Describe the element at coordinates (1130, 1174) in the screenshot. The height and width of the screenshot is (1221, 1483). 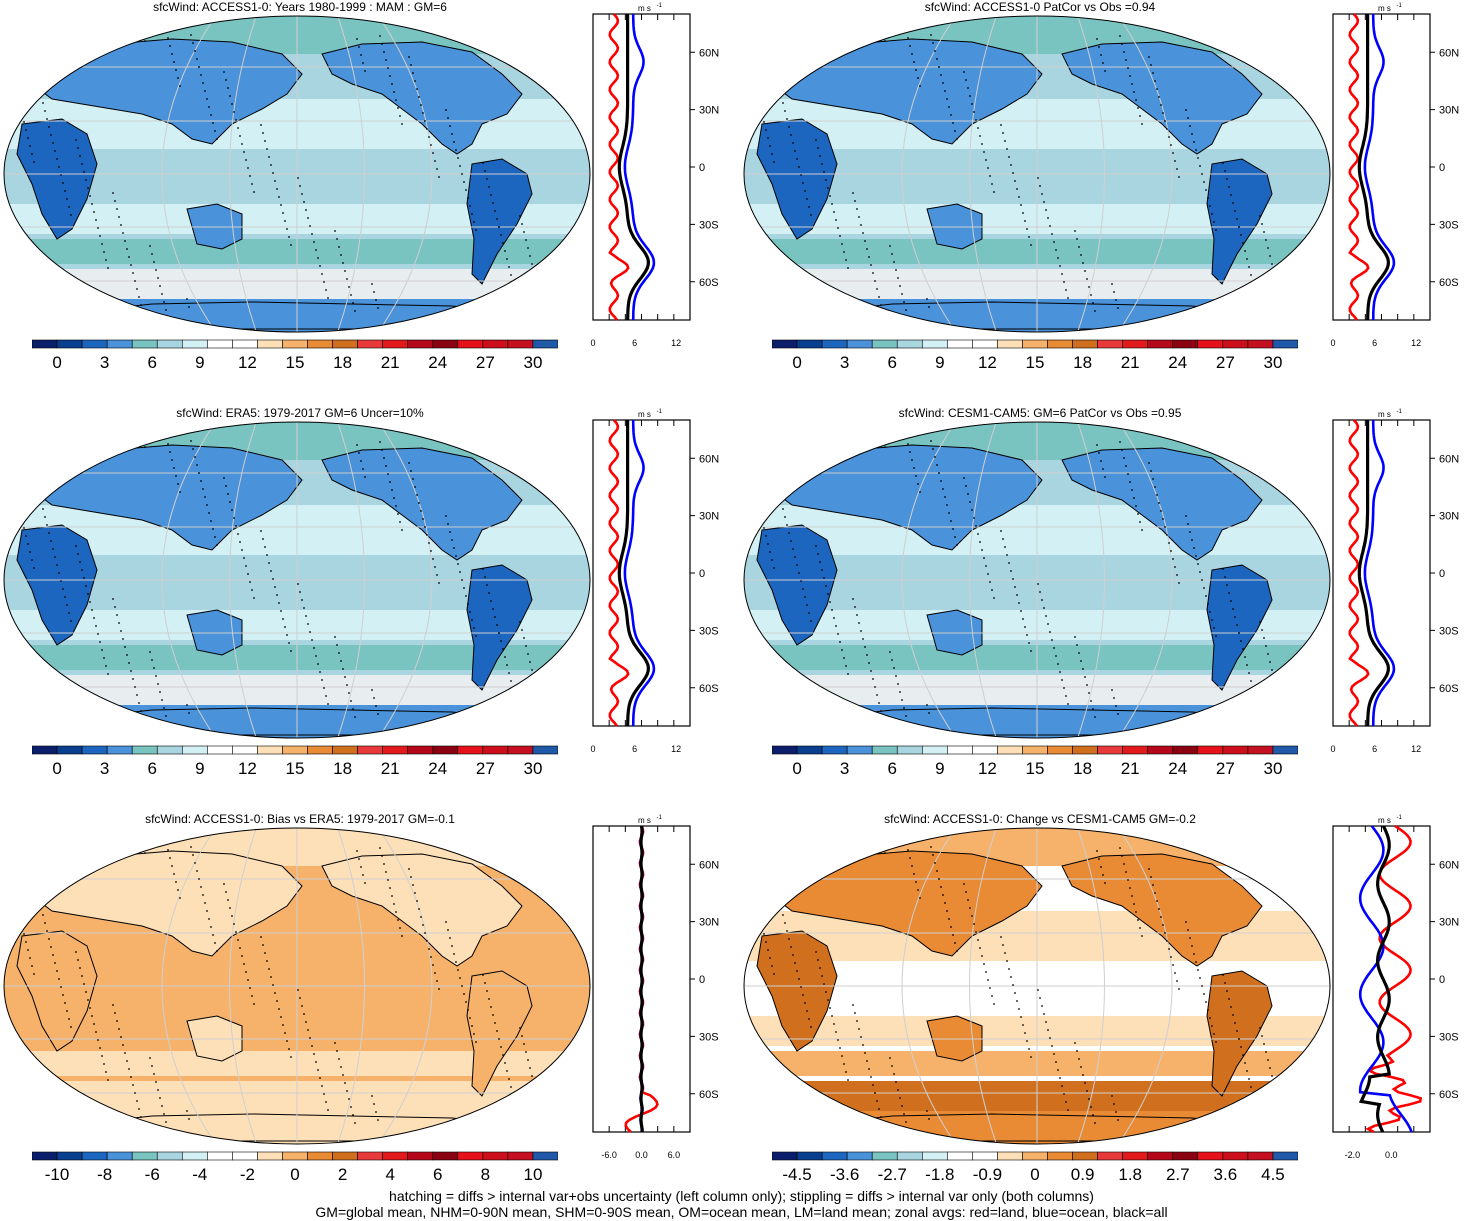
I see `colorbar-tick-label: 1.8` at that location.